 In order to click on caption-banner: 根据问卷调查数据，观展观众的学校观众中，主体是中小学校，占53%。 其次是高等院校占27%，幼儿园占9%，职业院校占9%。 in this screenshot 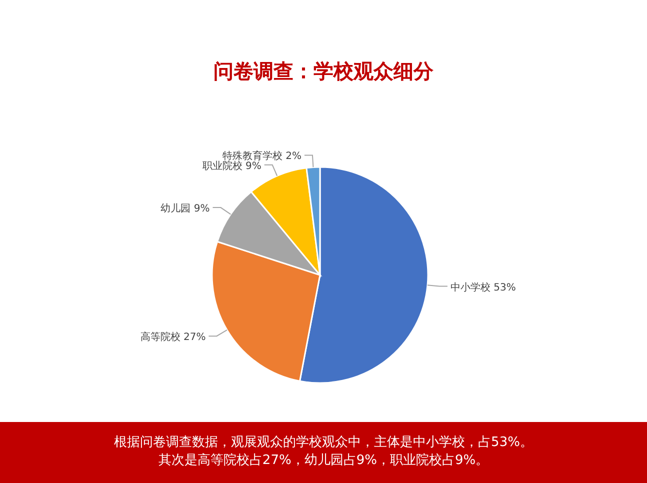, I will do `click(323, 452)`.